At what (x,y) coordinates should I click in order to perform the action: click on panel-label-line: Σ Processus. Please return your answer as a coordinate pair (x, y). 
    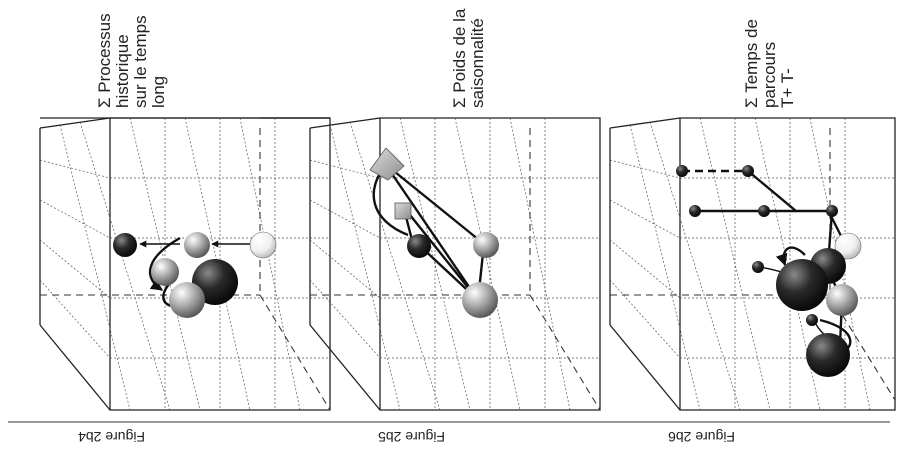
    Looking at the image, I should click on (104, 60).